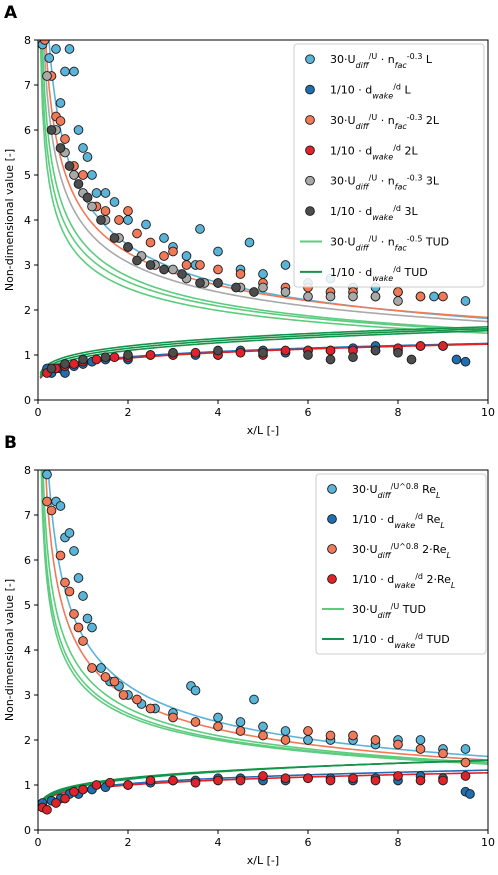 This screenshot has width=498, height=875. What do you see at coordinates (433, 519) in the screenshot?
I see `legend-text: Re` at bounding box center [433, 519].